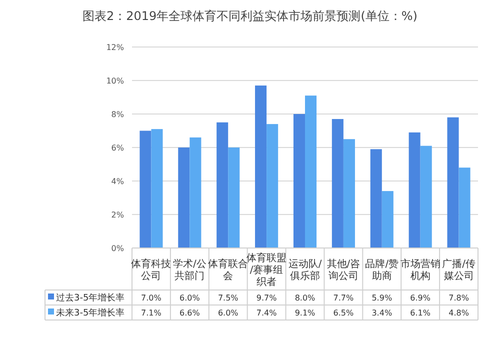  I want to click on data-label: 3.4%, so click(382, 313).